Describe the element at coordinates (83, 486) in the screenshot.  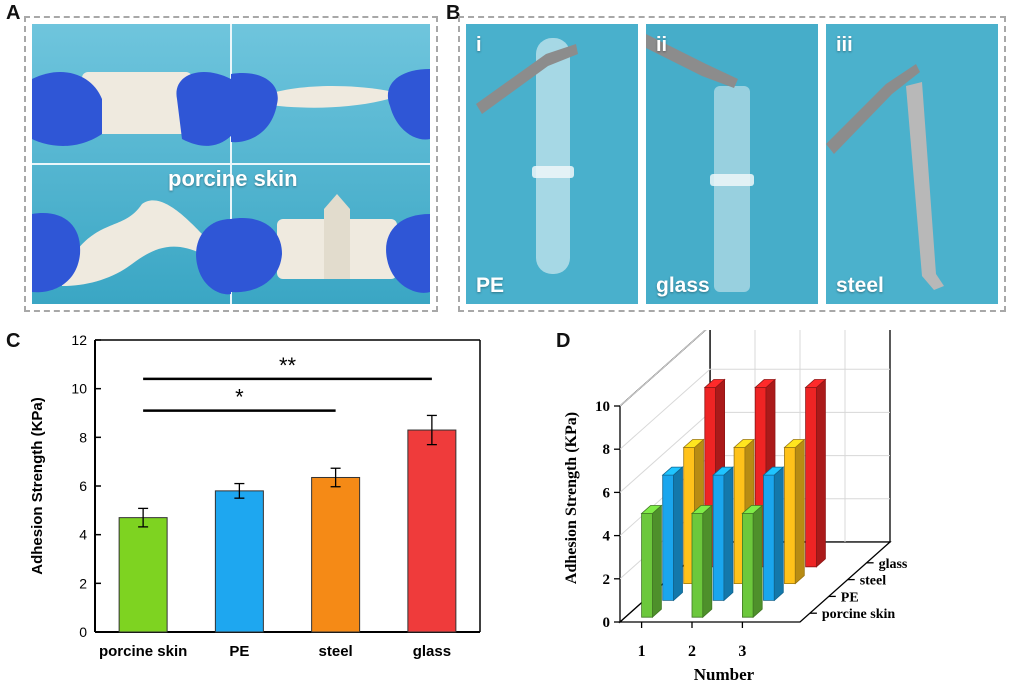
I see `chart-c-y-tick-label: 6` at that location.